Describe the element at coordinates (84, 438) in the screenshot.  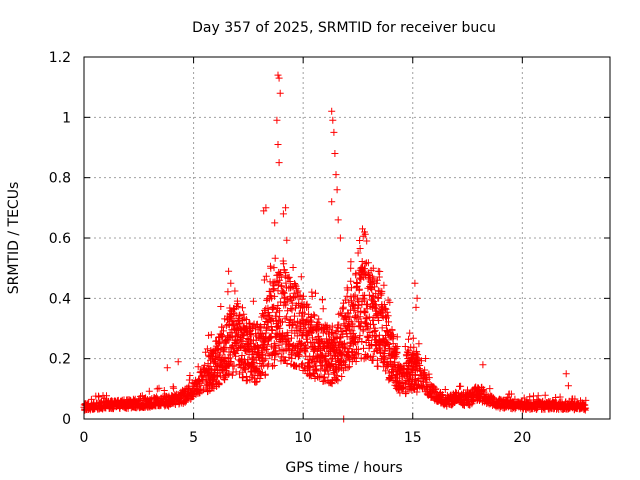
I see `x-tick-label: 0` at that location.